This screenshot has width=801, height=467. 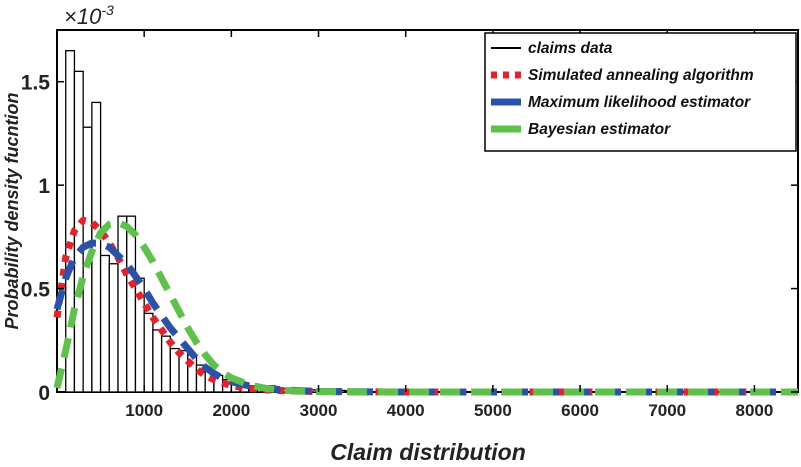 I want to click on x-tick-label: 1000, so click(x=144, y=410).